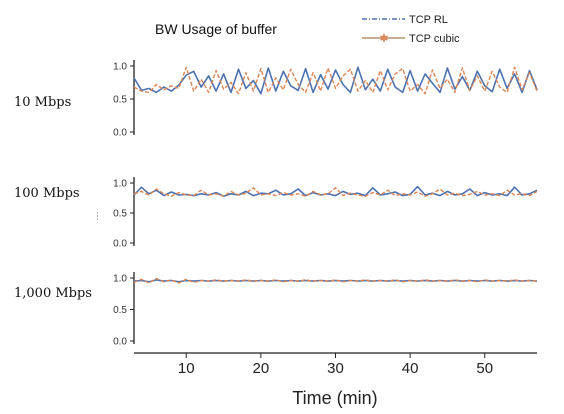  What do you see at coordinates (216, 29) in the screenshot?
I see `chart-title: BW Usage of buffer` at bounding box center [216, 29].